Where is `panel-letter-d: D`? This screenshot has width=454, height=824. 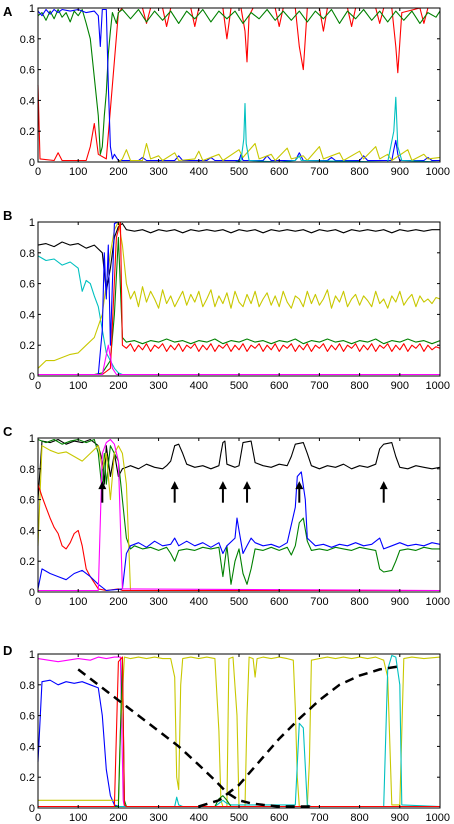
panel-letter-d: D is located at coordinates (7, 650).